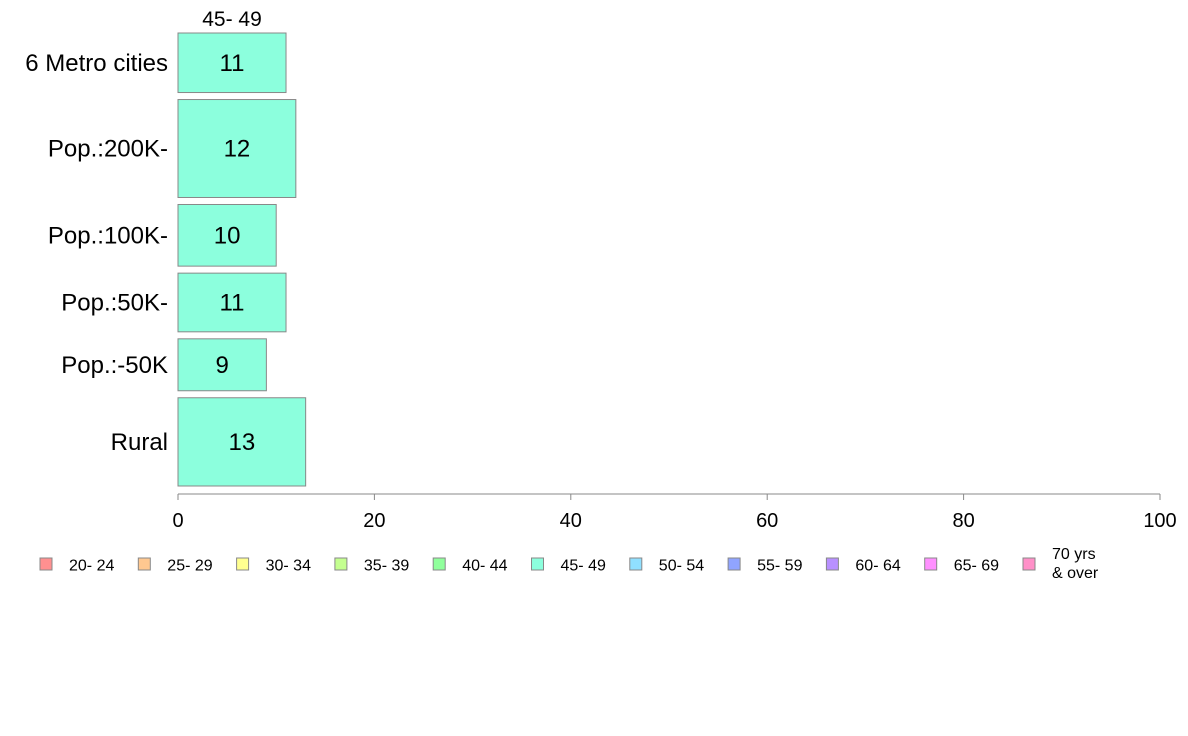 This screenshot has height=736, width=1188. What do you see at coordinates (674, 512) in the screenshot?
I see `x-axis: 0 20 40 60 80 100` at bounding box center [674, 512].